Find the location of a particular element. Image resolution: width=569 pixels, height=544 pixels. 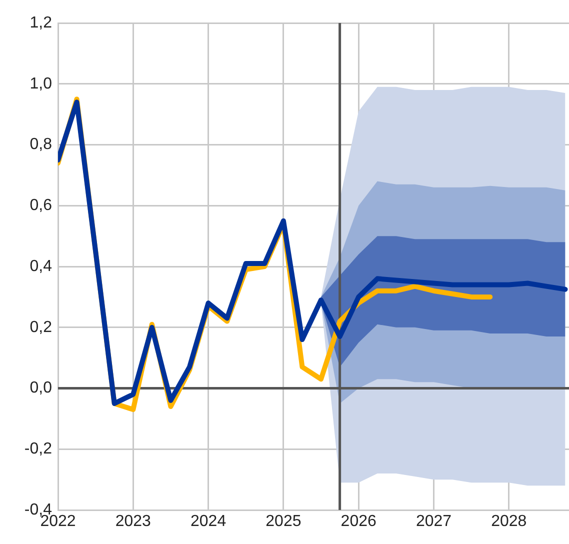

x-tick-label: 2025 is located at coordinates (284, 521).